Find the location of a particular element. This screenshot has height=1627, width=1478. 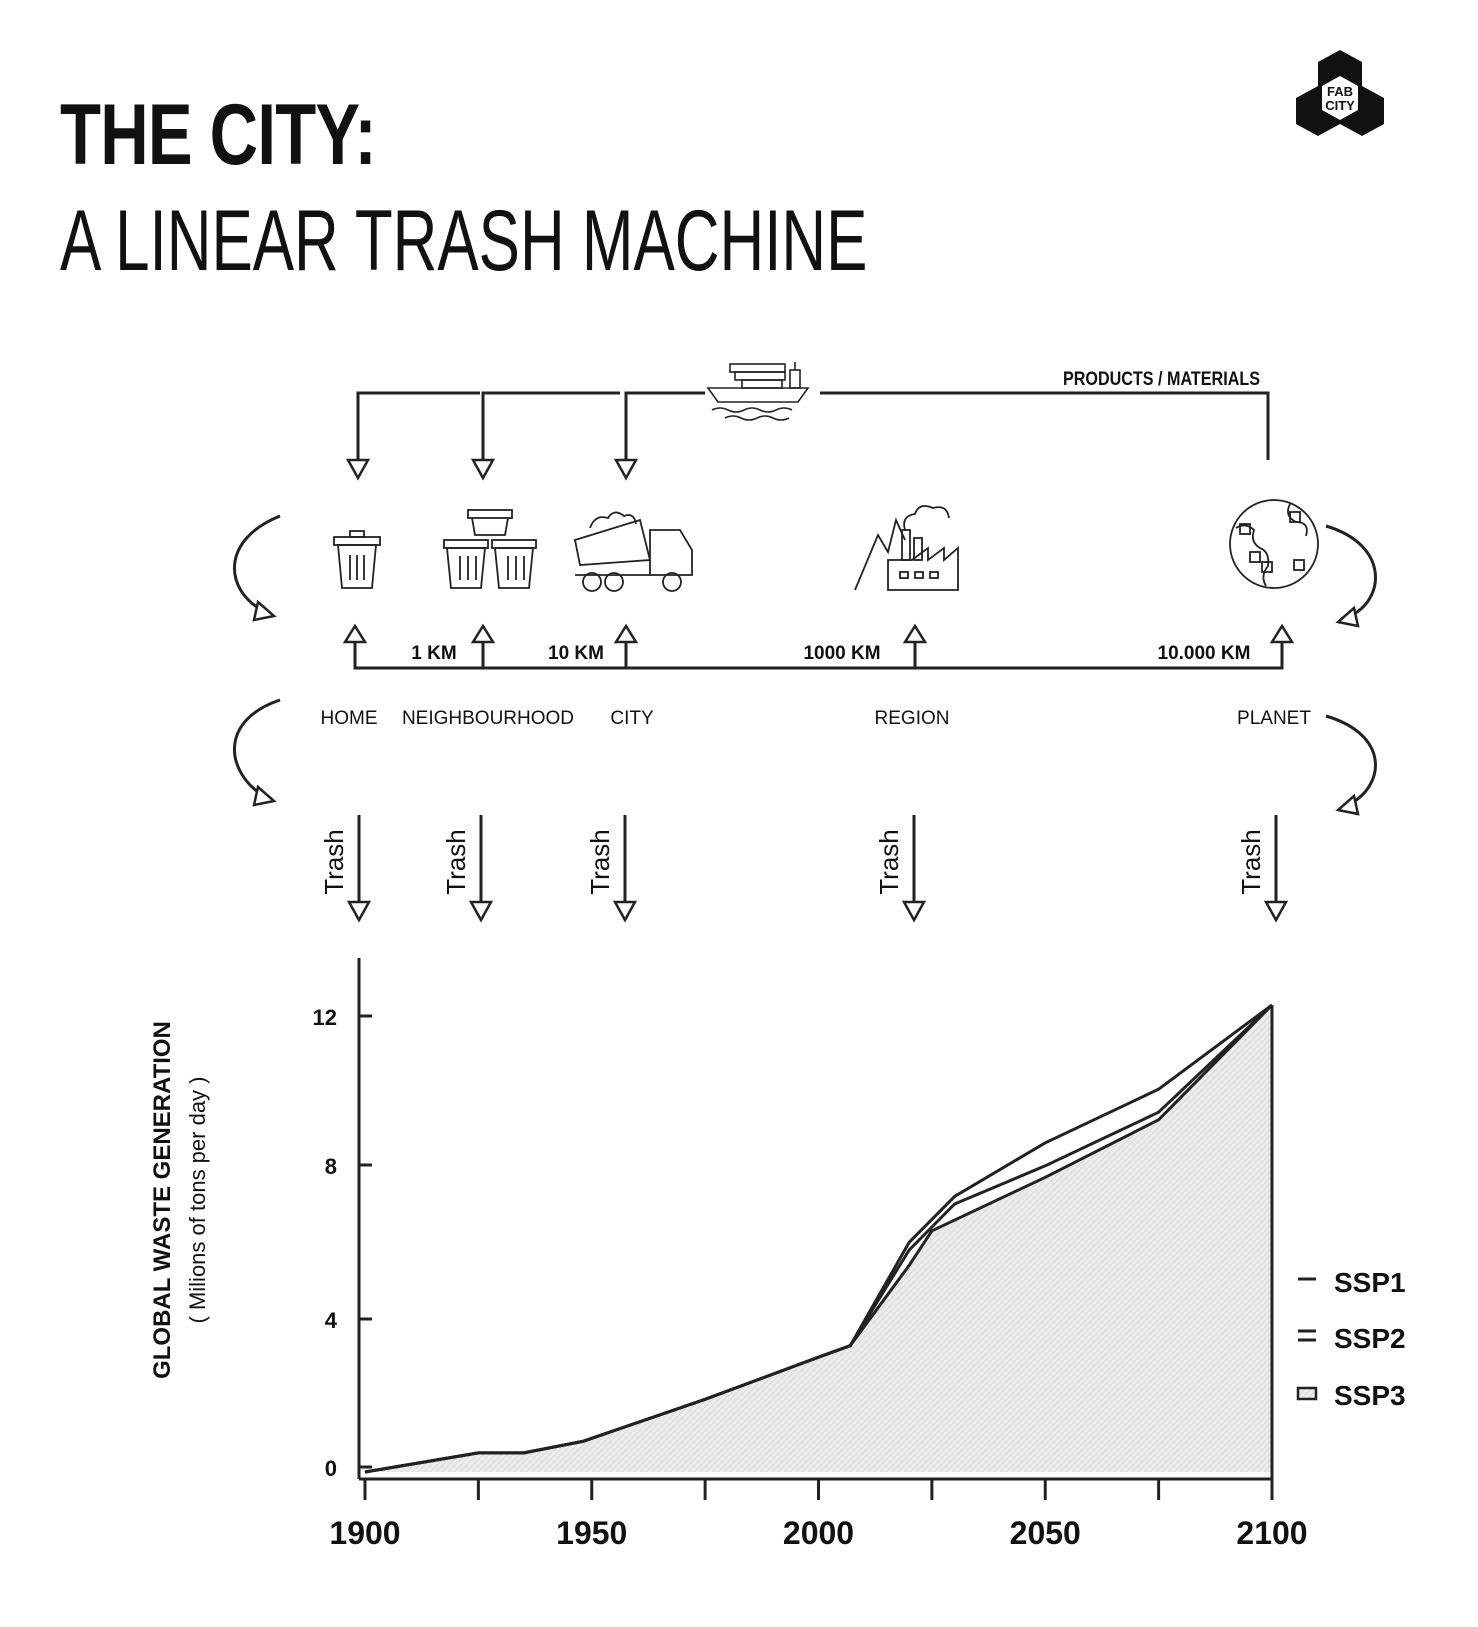

supply-lines is located at coordinates (813, 428).